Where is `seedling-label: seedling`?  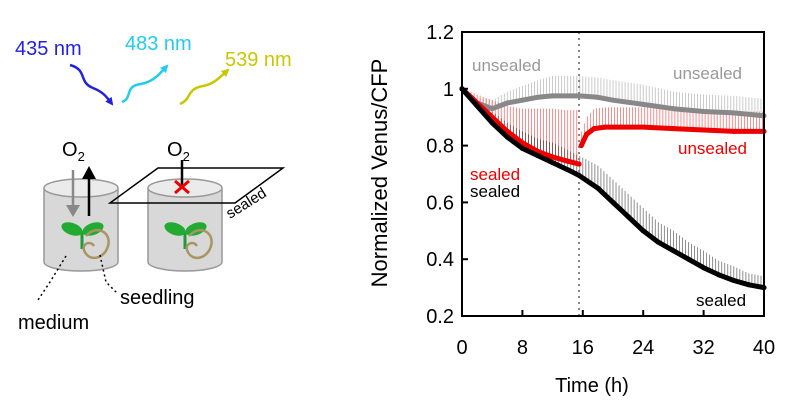
seedling-label: seedling is located at coordinates (157, 298).